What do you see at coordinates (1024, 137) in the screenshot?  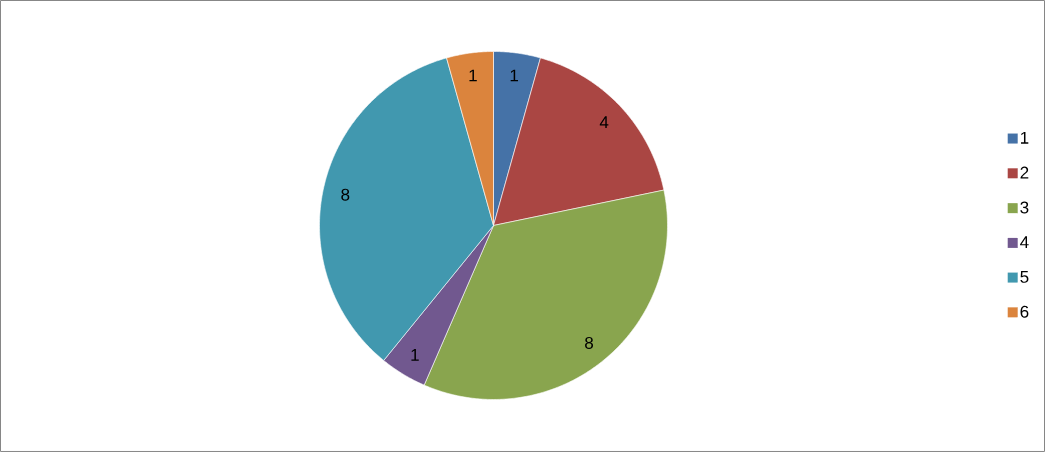 I see `legend-label: 1` at bounding box center [1024, 137].